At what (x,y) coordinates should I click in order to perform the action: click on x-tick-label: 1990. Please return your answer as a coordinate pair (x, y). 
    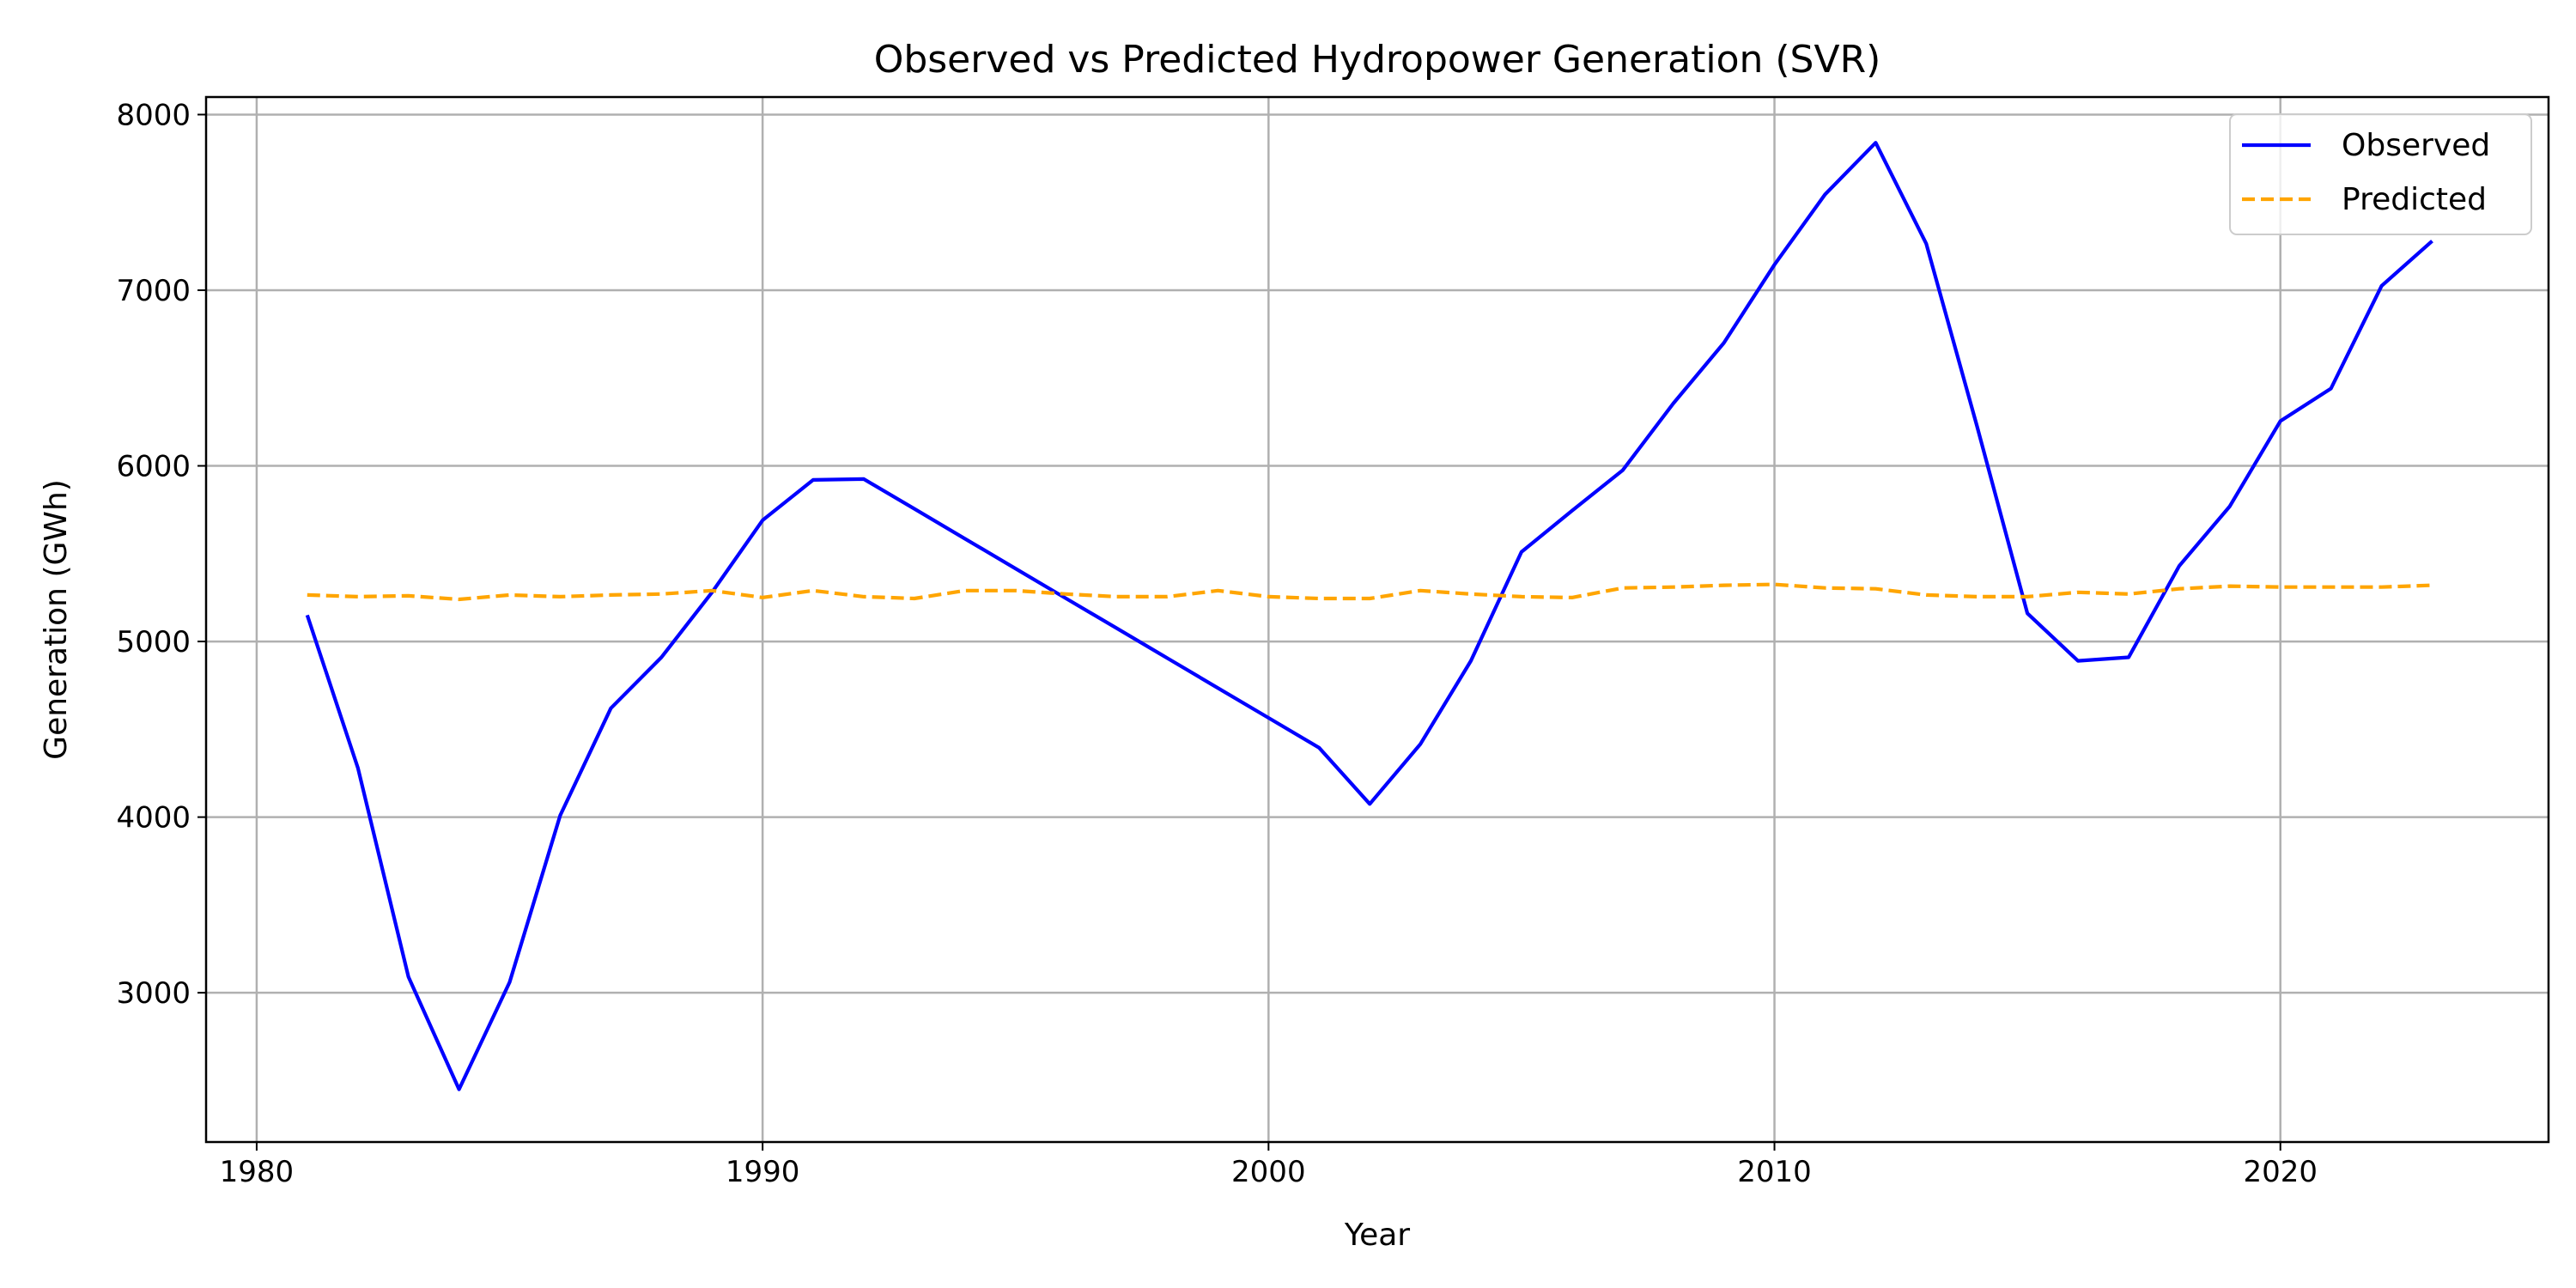
    Looking at the image, I should click on (763, 1172).